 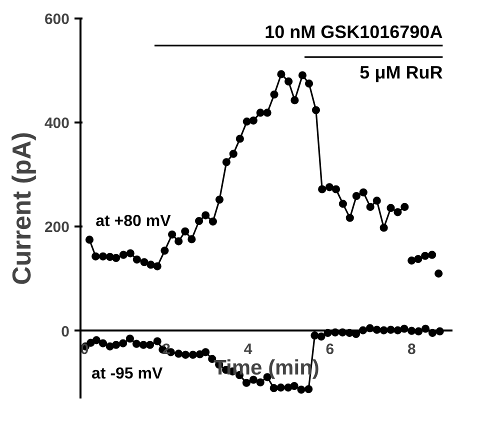 I want to click on annotation: 5 μM RuR, so click(x=401, y=72).